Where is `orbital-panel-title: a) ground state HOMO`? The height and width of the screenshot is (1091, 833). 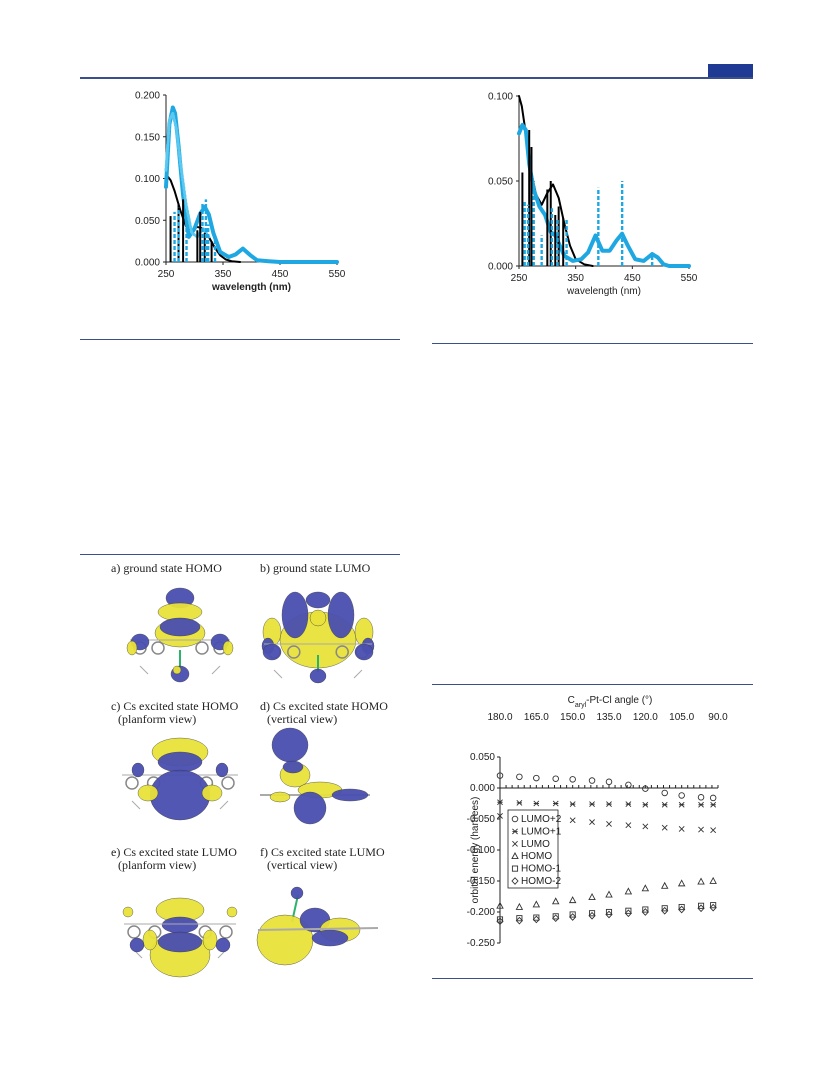 orbital-panel-title: a) ground state HOMO is located at coordinates (166, 568).